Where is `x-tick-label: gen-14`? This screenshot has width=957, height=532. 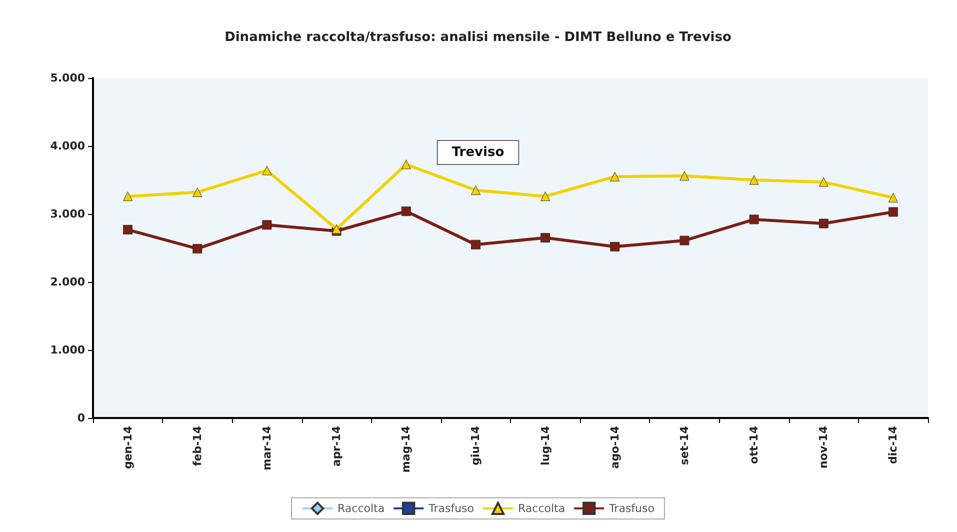
x-tick-label: gen-14 is located at coordinates (127, 448).